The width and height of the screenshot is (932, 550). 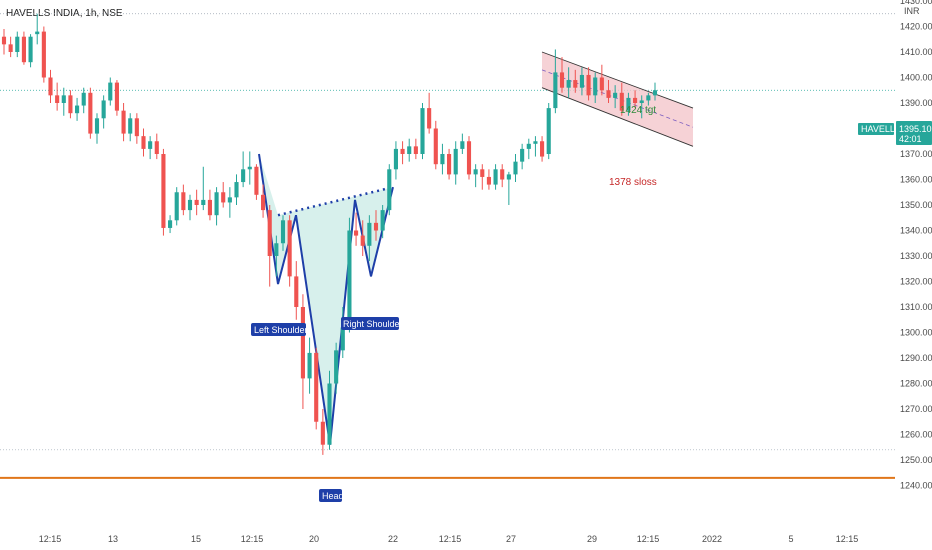 I want to click on head-label-bg, so click(x=330, y=495).